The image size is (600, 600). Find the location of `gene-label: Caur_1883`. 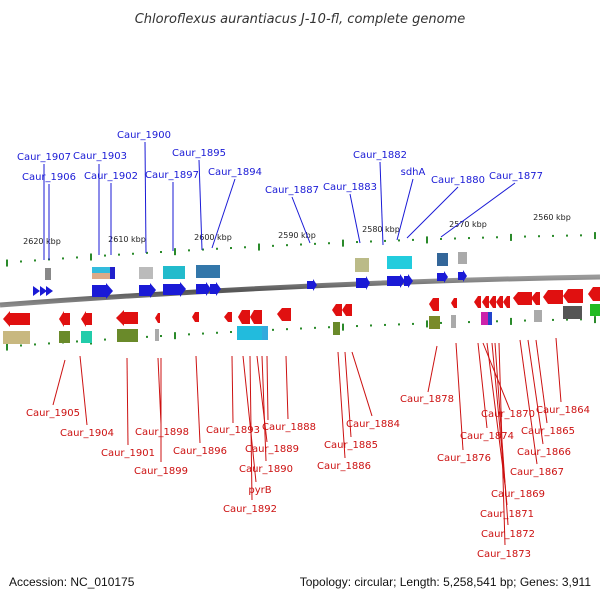

gene-label: Caur_1883 is located at coordinates (350, 187).